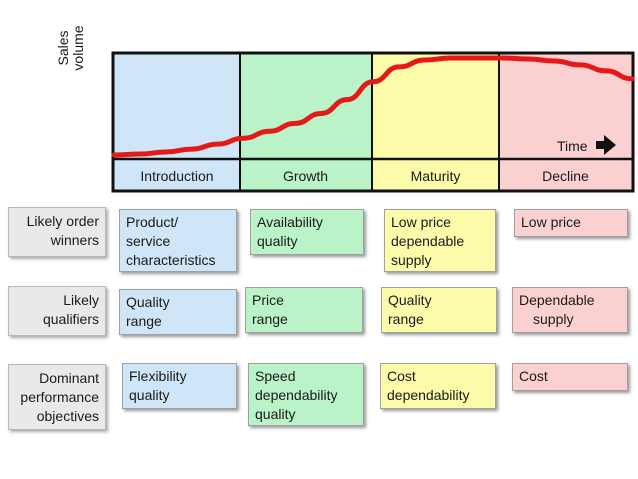 This screenshot has width=638, height=479. What do you see at coordinates (63, 48) in the screenshot?
I see `y-axis-label-line: Sales` at bounding box center [63, 48].